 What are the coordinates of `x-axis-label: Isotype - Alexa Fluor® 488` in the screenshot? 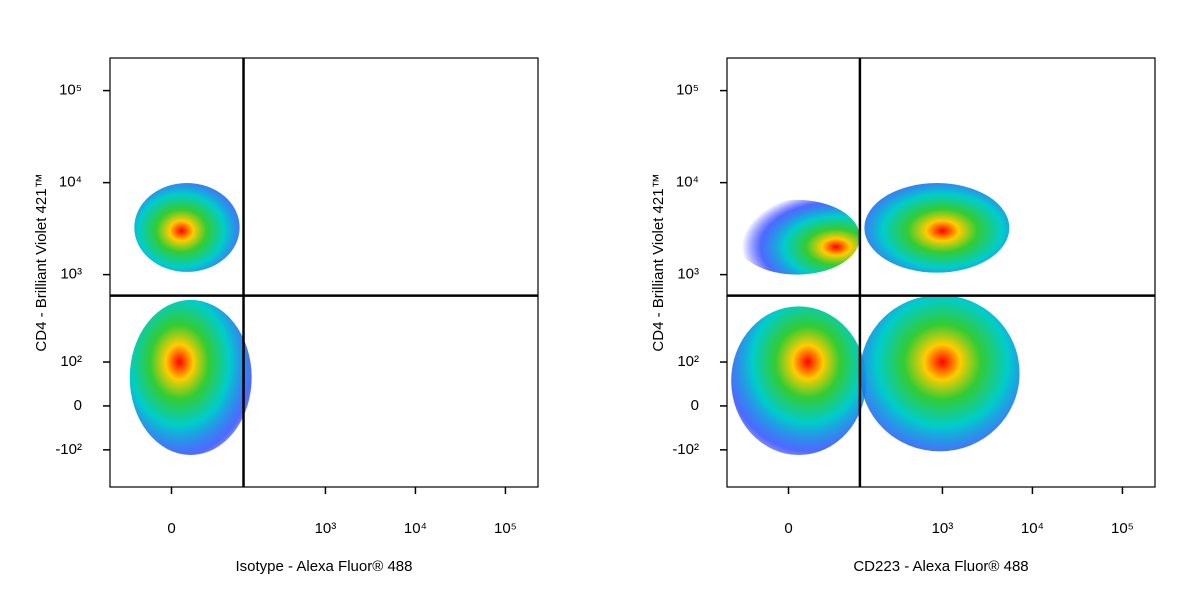 It's located at (324, 566).